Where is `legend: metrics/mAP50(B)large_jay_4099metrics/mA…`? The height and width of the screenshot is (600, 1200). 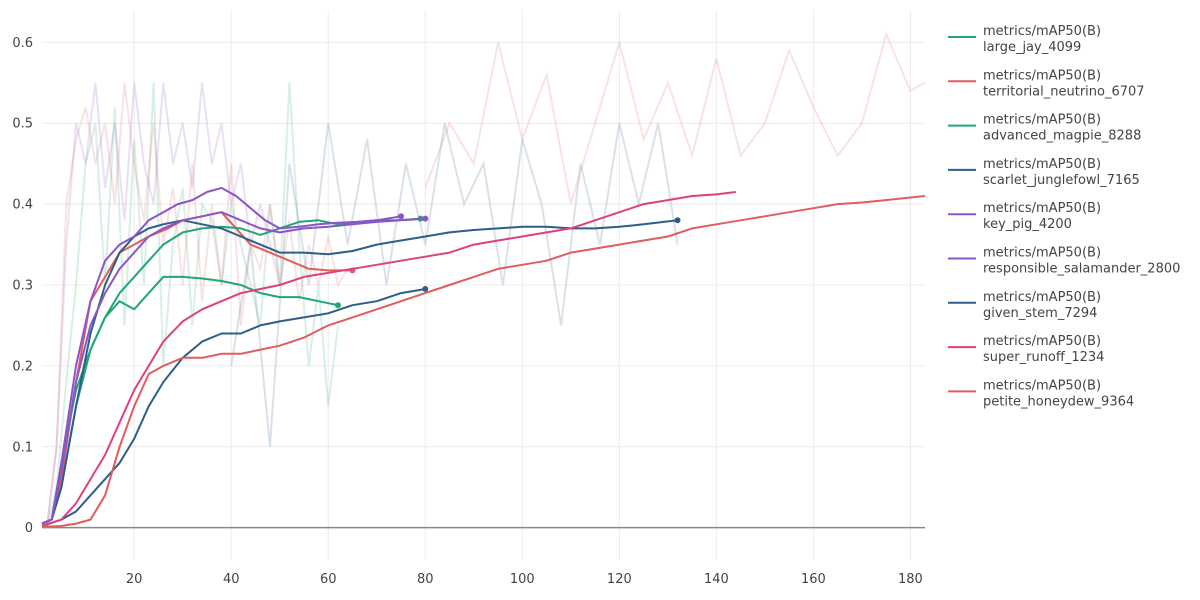 legend: metrics/mAP50(B)large_jay_4099metrics/mA… is located at coordinates (1064, 216).